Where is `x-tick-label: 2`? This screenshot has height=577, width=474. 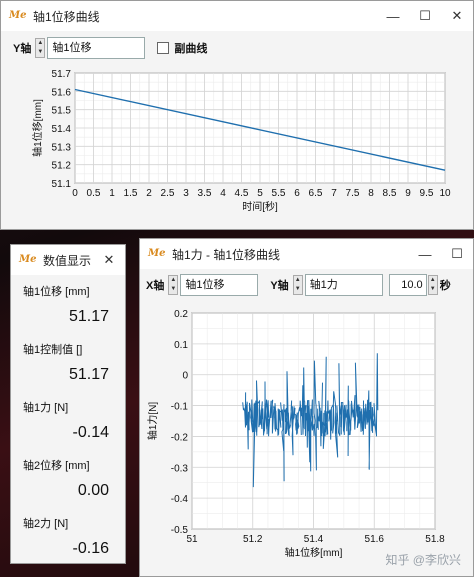 x-tick-label: 2 is located at coordinates (149, 193).